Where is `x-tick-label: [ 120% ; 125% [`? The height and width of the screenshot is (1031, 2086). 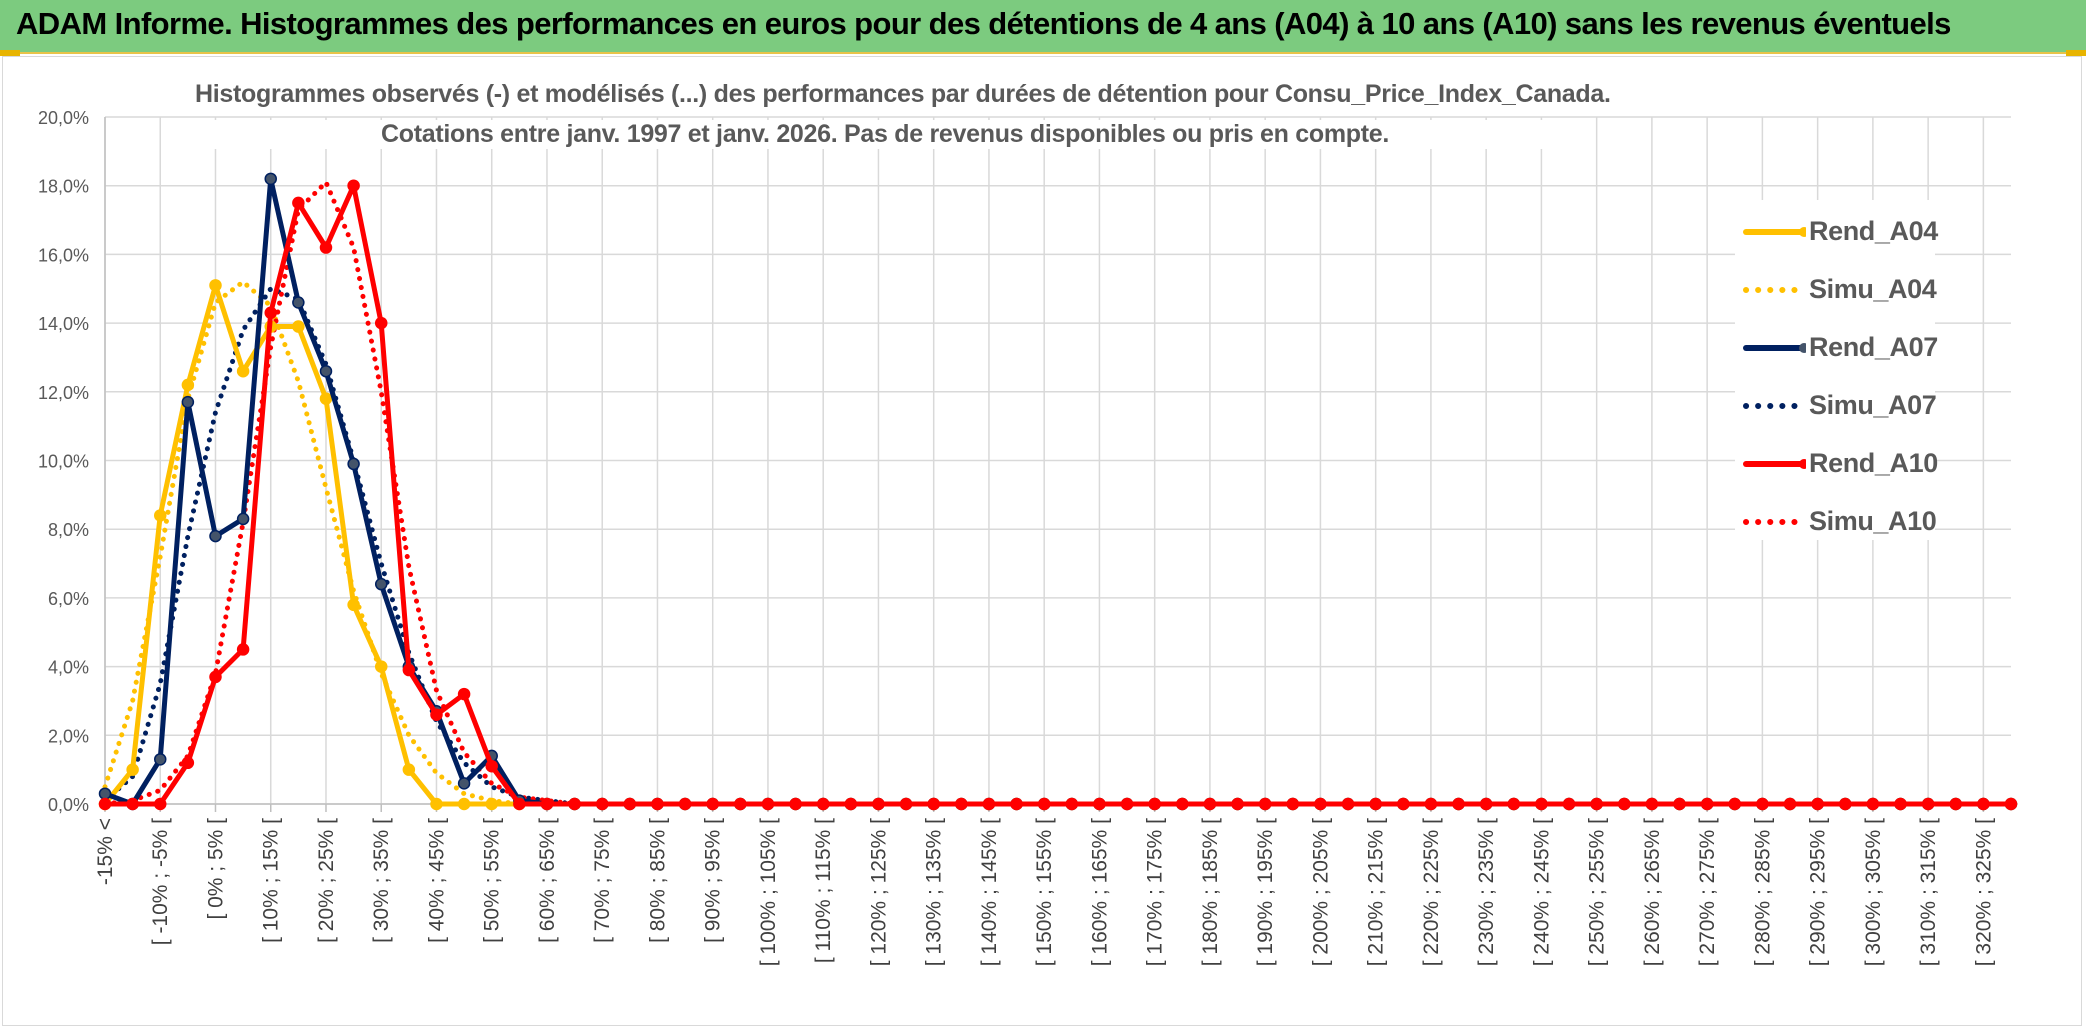 x-tick-label: [ 120% ; 125% [ is located at coordinates (878, 892).